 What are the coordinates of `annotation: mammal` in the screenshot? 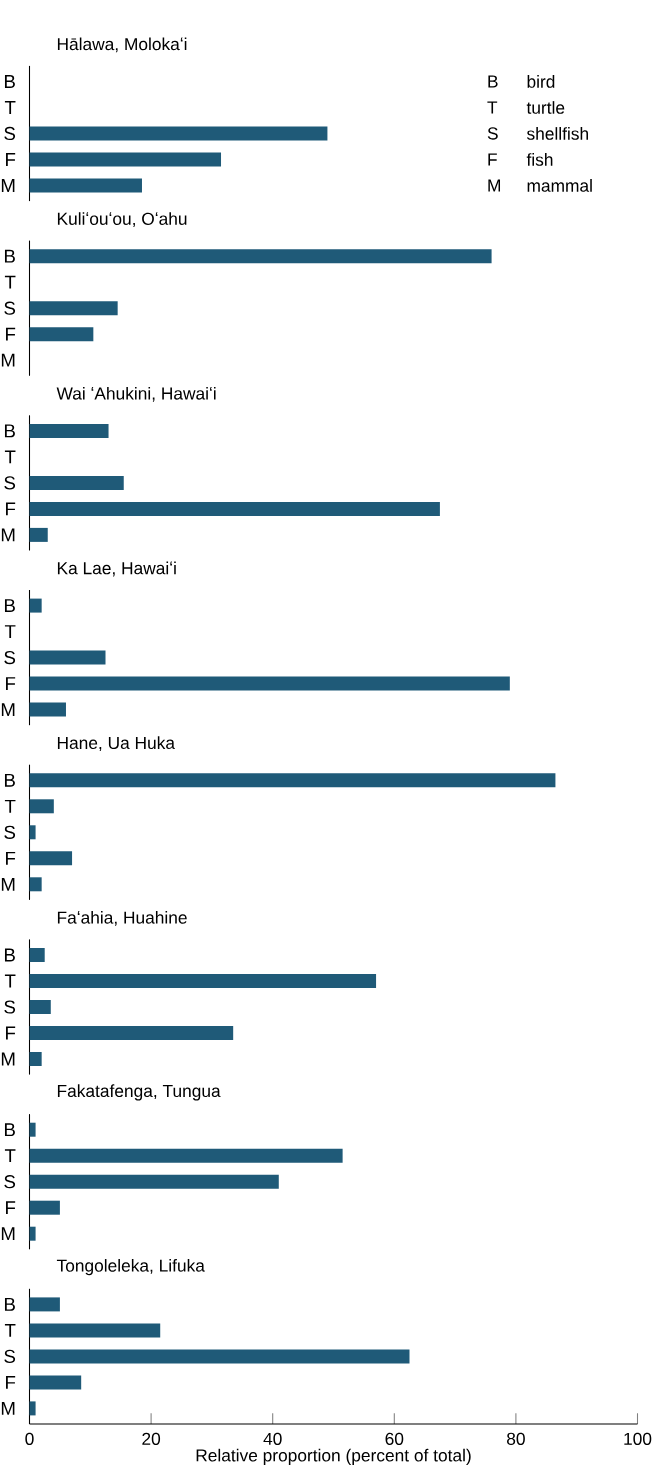 It's located at (559, 185).